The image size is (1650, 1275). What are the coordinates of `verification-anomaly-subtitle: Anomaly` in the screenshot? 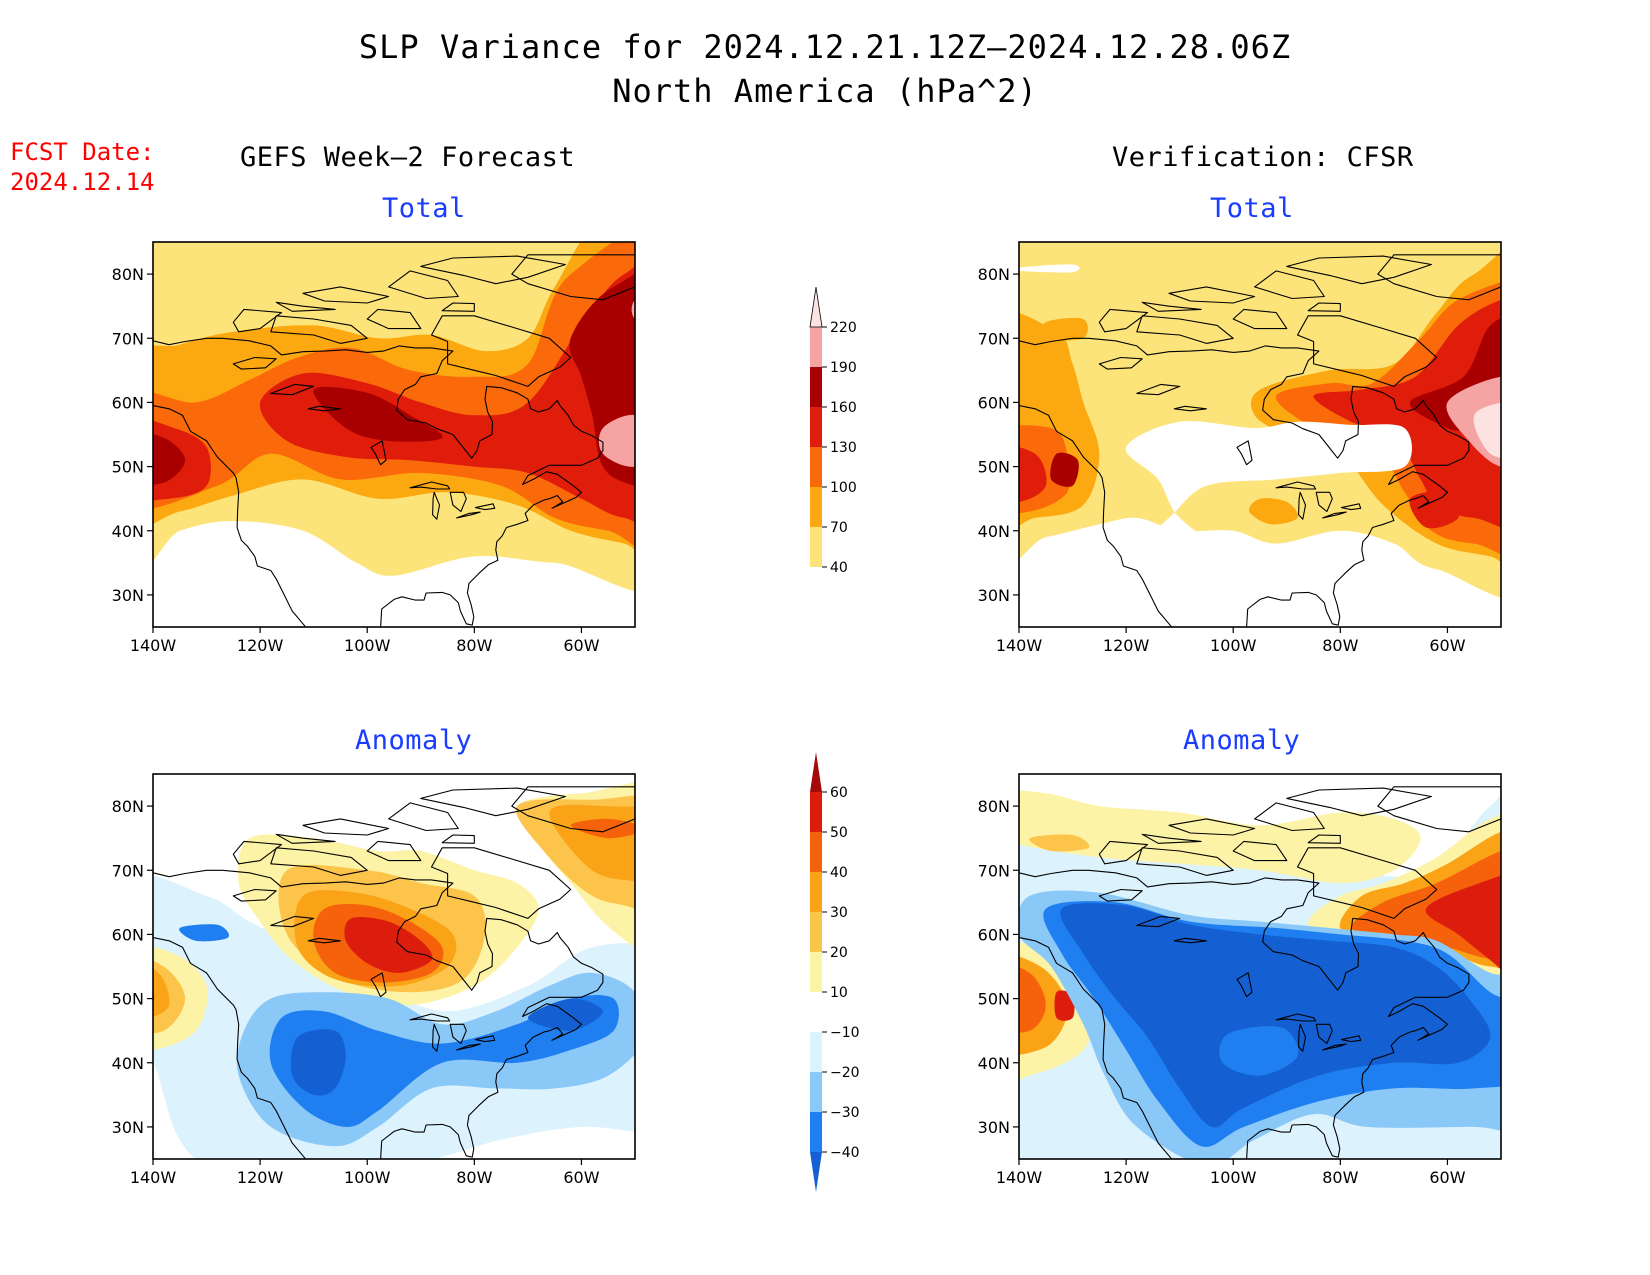 It's located at (1242, 740).